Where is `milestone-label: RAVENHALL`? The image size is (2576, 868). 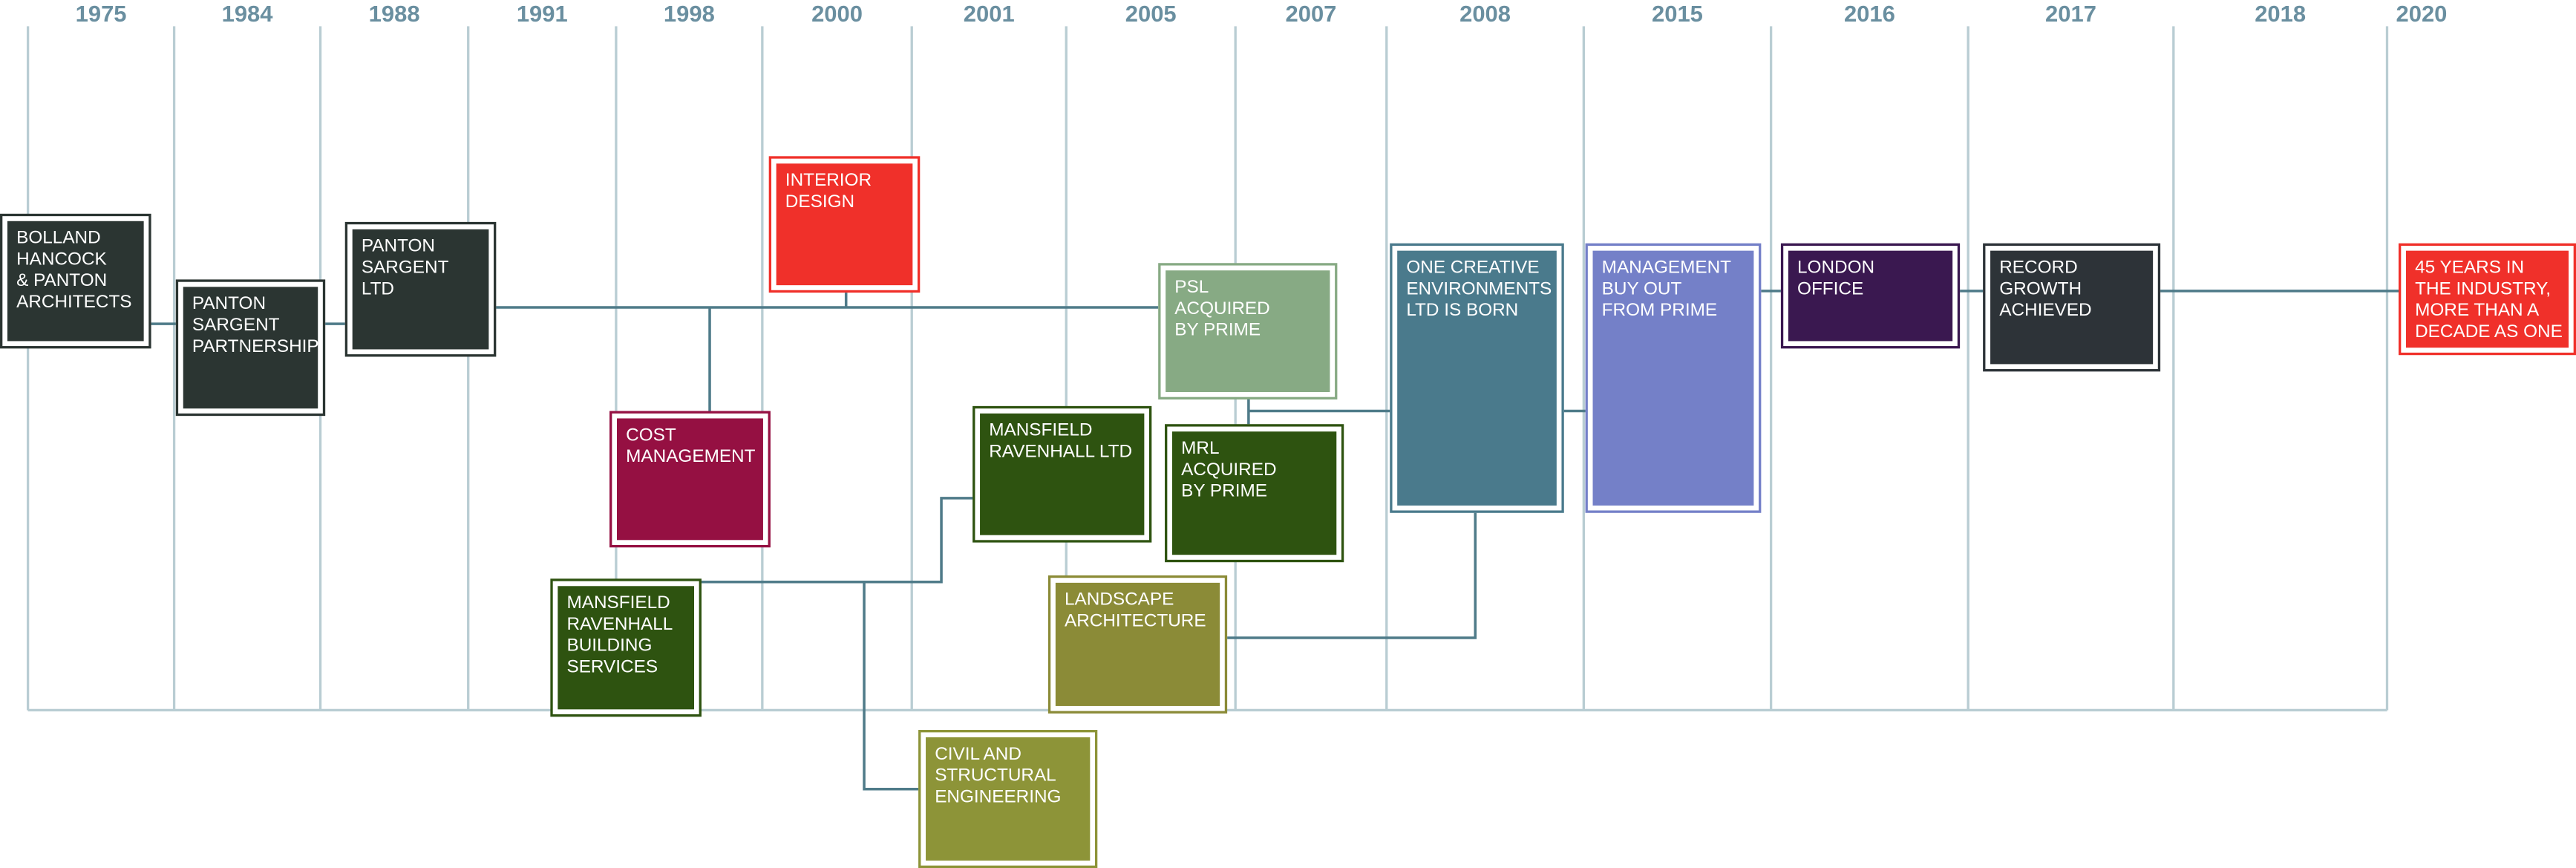 milestone-label: RAVENHALL is located at coordinates (619, 624).